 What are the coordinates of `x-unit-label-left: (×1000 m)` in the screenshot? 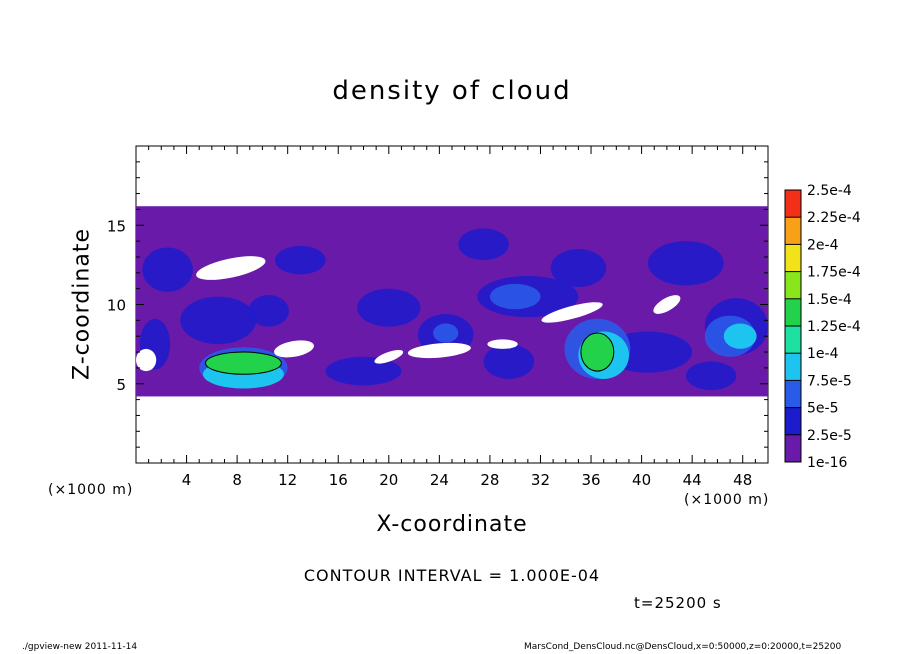 It's located at (91, 490).